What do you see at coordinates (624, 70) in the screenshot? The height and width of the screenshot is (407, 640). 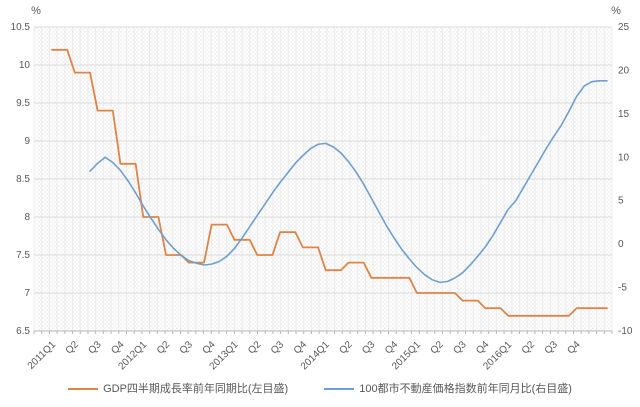 I see `right-axis-tick-label: 20` at bounding box center [624, 70].